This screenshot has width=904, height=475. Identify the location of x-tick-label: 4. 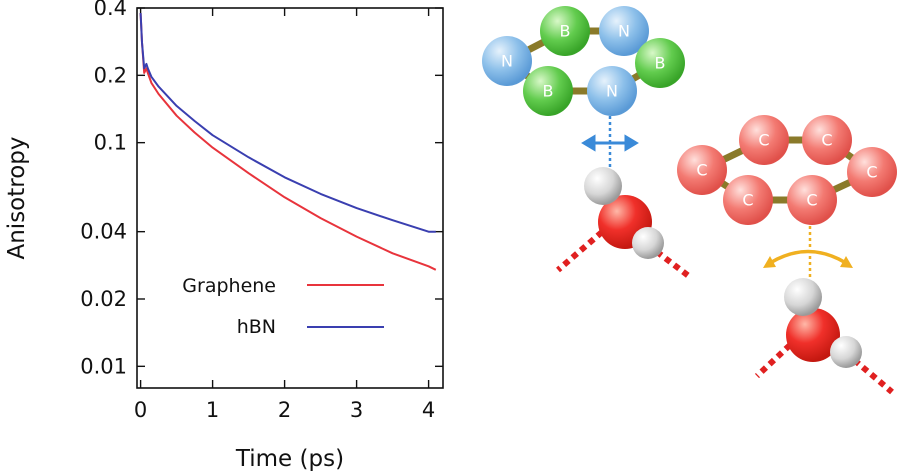
(428, 410).